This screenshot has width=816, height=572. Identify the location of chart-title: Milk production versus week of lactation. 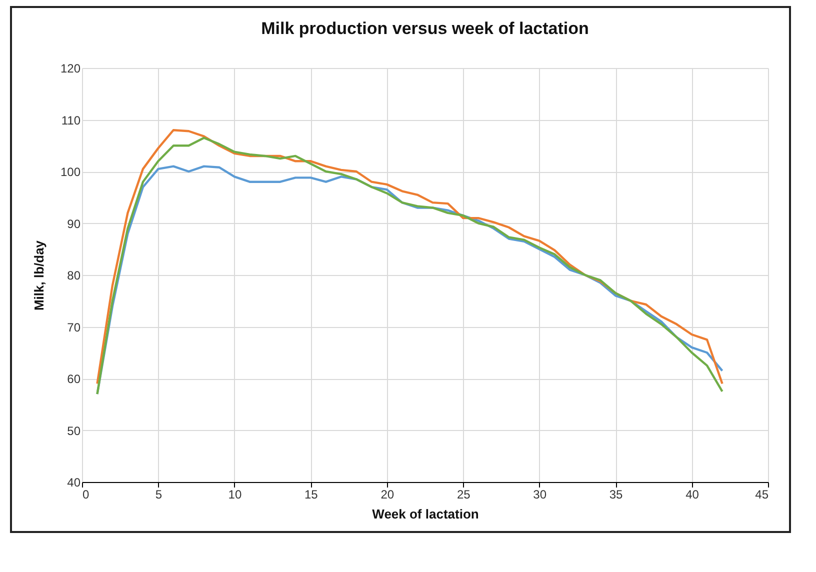
(425, 28).